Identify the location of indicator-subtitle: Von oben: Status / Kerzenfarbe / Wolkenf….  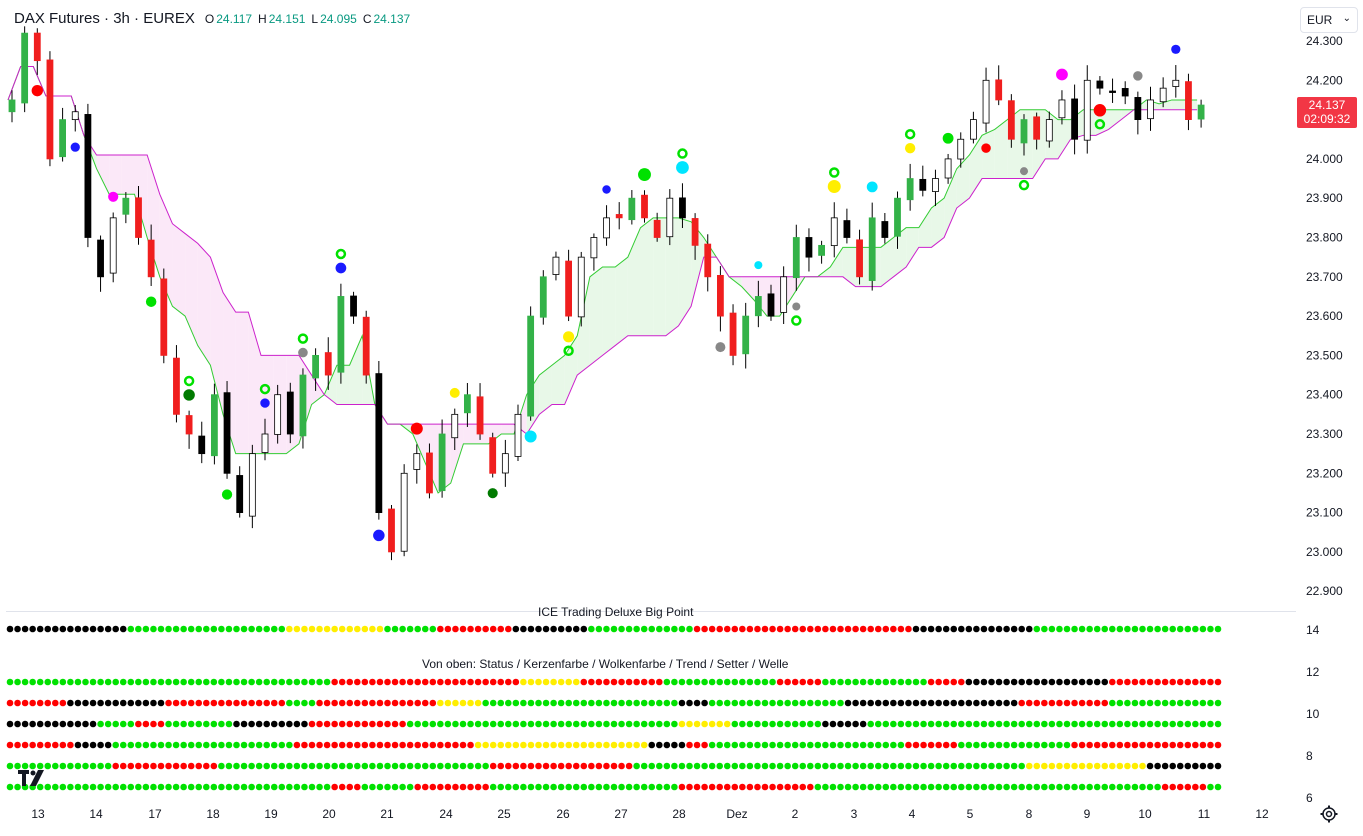
(605, 664).